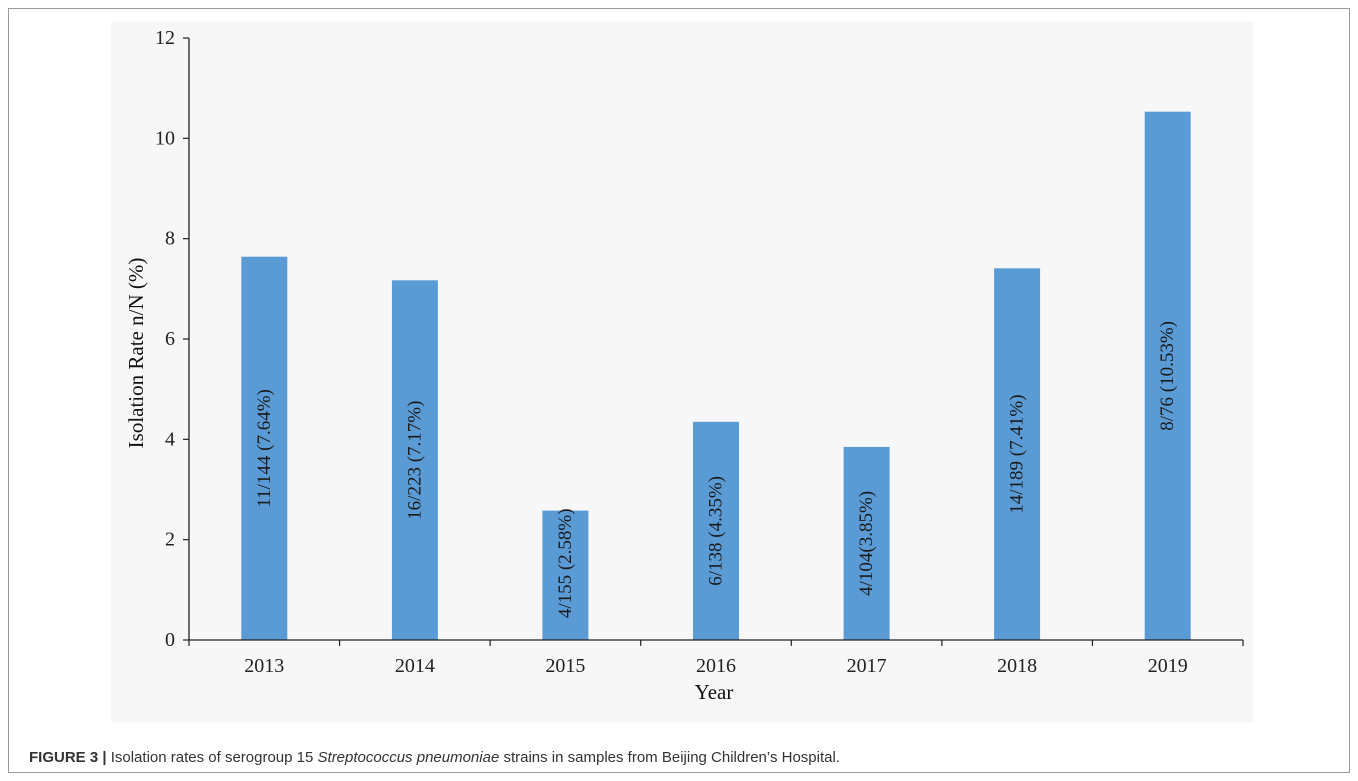 The image size is (1358, 781). I want to click on x-tick-label-2018: 2018, so click(1017, 666).